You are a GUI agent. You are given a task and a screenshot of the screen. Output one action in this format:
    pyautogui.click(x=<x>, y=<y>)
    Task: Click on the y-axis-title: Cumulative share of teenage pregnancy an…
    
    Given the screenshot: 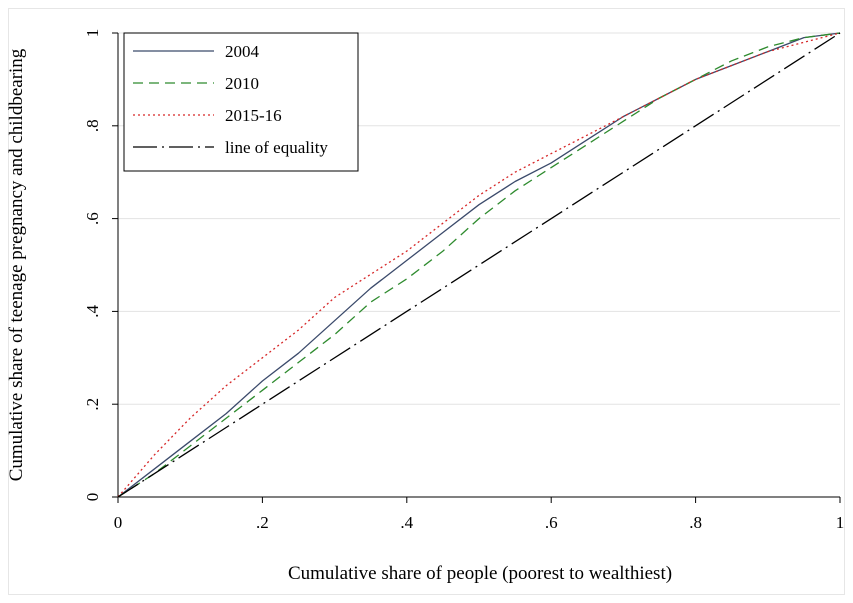 What is the action you would take?
    pyautogui.click(x=16, y=264)
    